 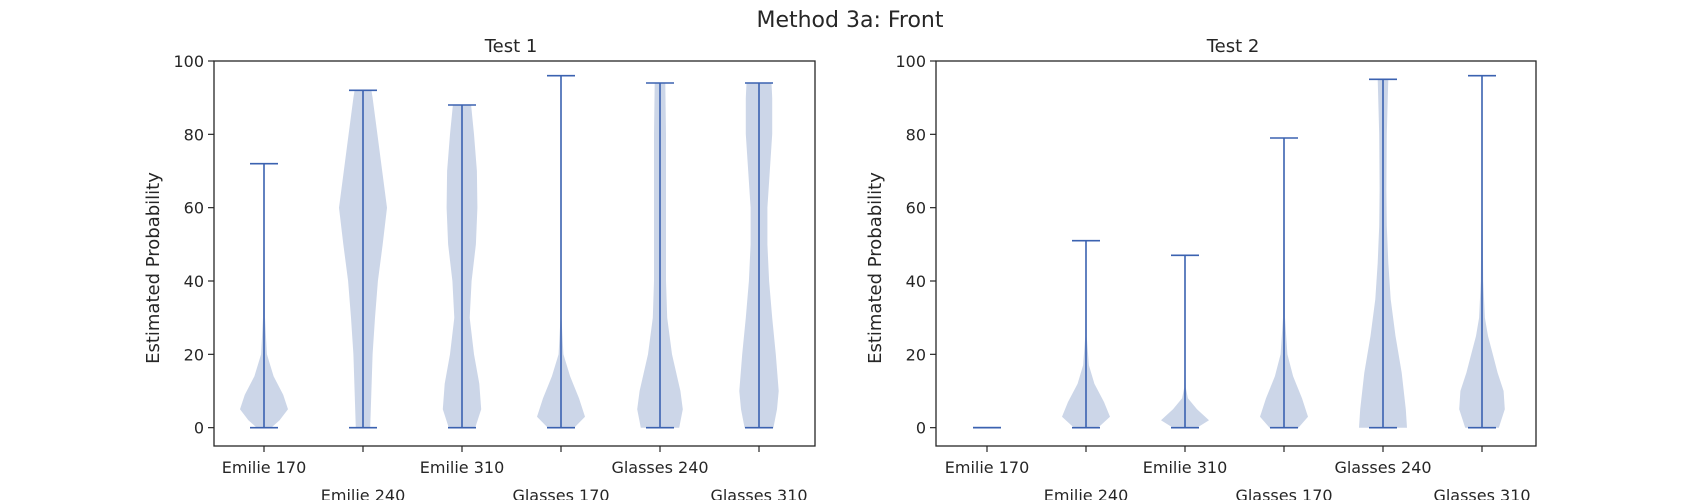 I want to click on test-2-y-tick-label: 80, so click(x=916, y=134).